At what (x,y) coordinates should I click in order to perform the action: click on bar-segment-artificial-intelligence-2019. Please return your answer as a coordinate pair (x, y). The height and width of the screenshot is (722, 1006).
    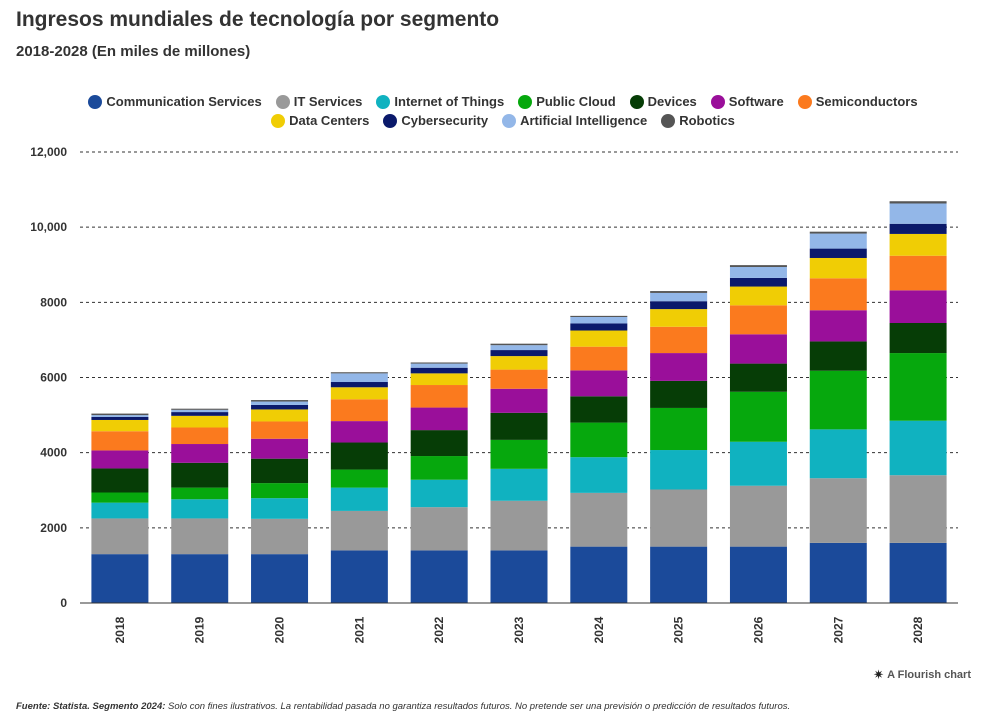
    Looking at the image, I should click on (200, 411).